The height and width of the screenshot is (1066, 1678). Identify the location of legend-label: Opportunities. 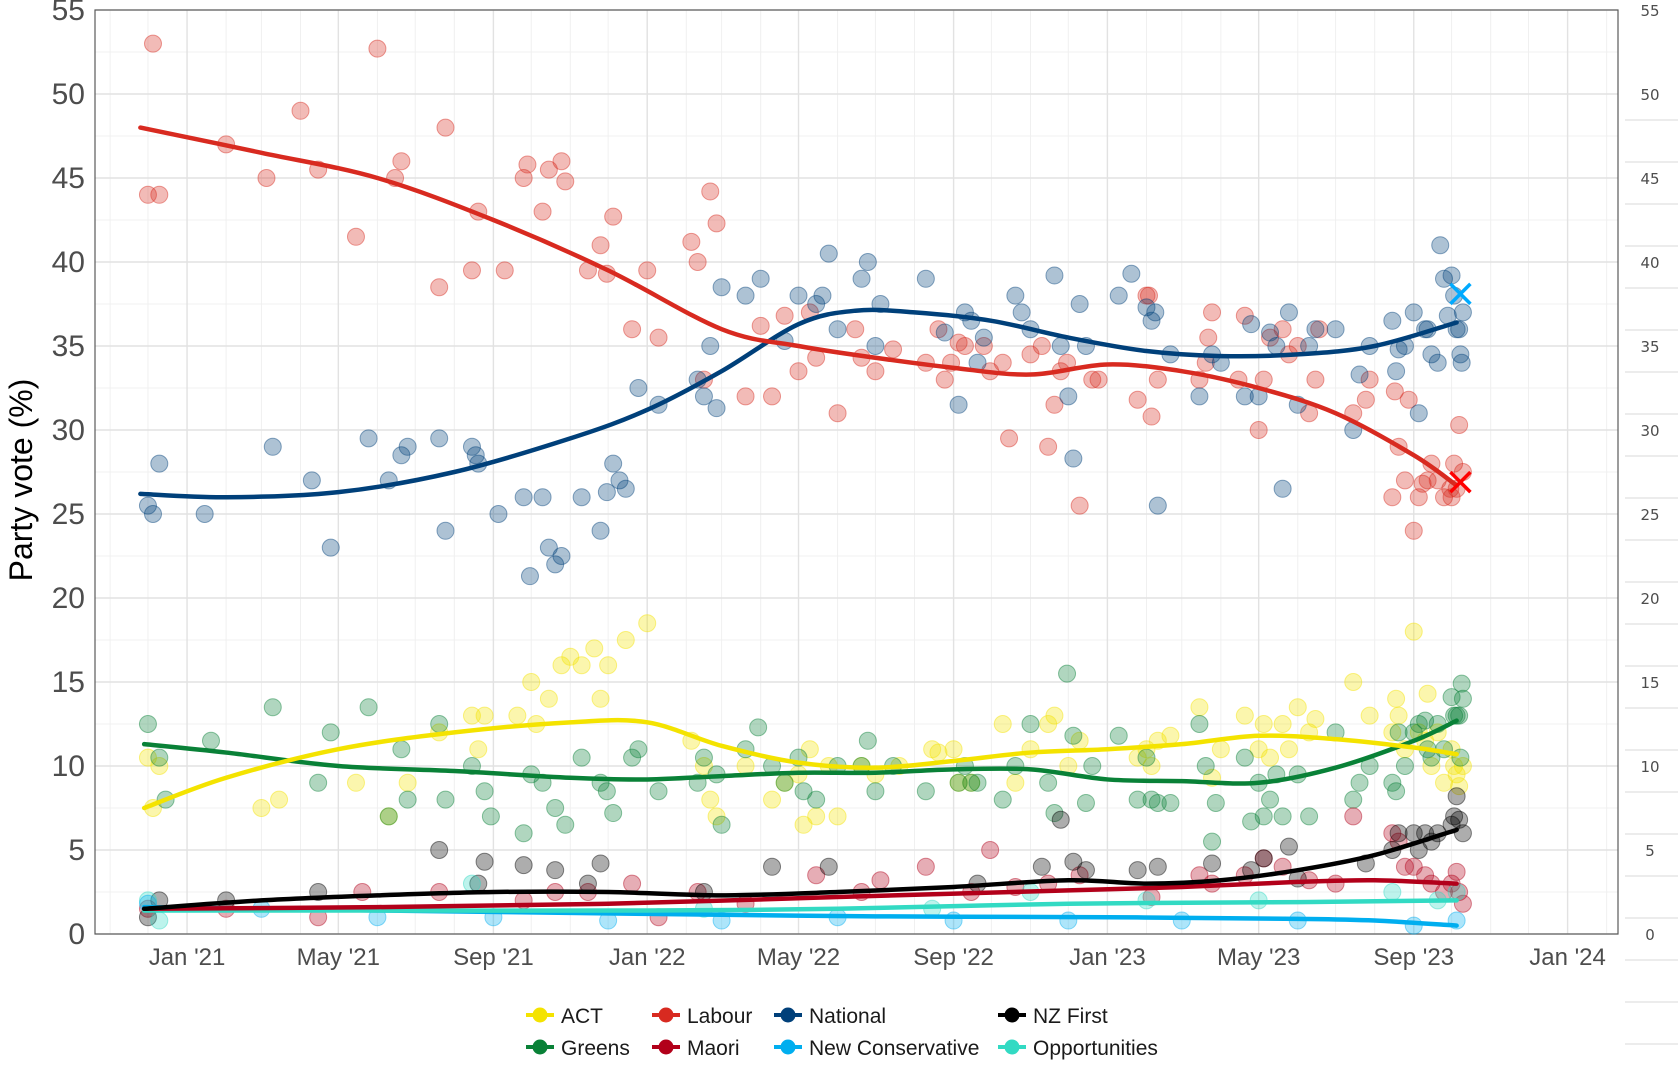
(1095, 1048).